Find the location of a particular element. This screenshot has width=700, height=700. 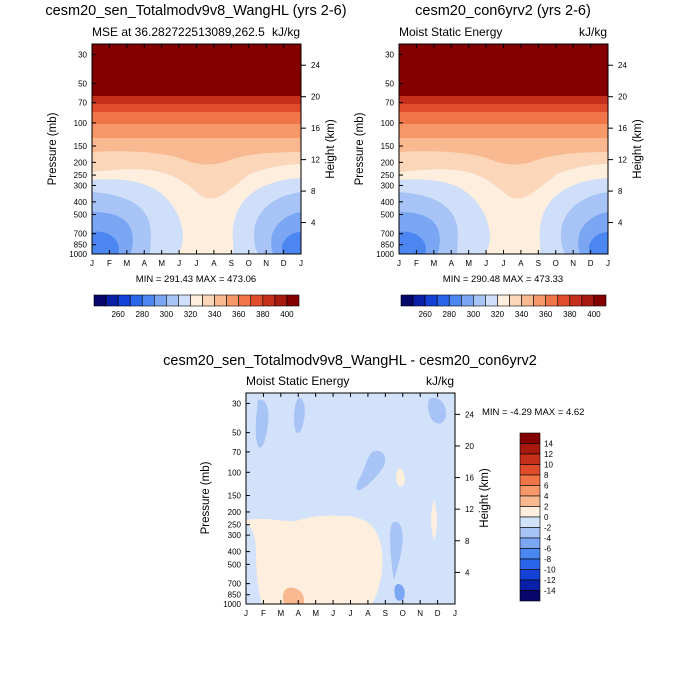

panel-1-x-tick-label: F is located at coordinates (109, 263).